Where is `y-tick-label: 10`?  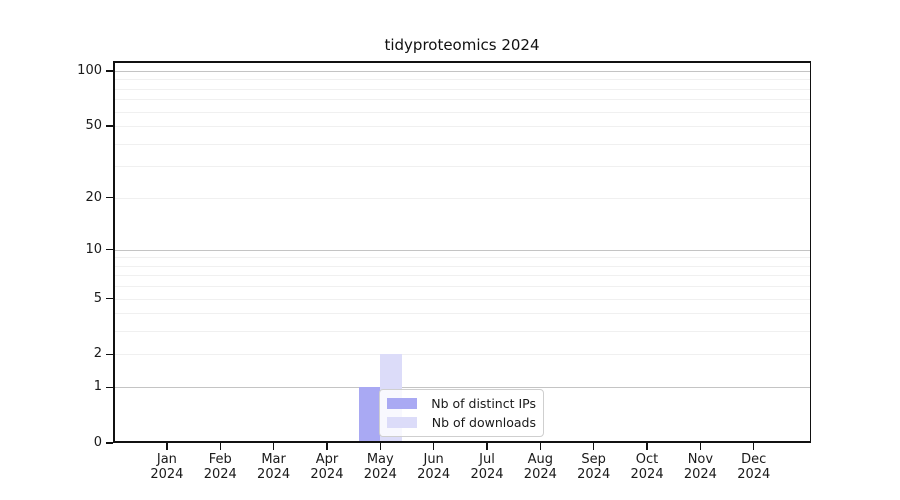
y-tick-label: 10 is located at coordinates (93, 249).